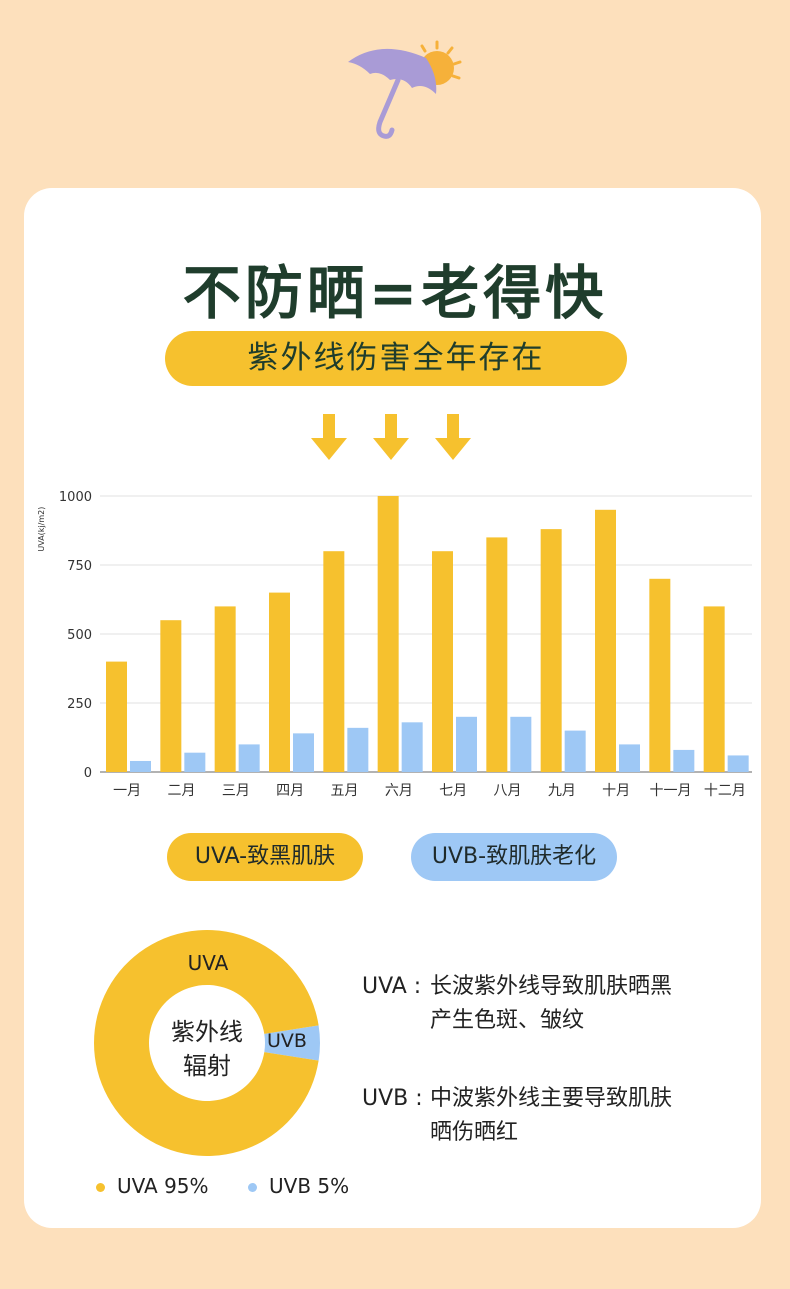 This screenshot has width=790, height=1289. What do you see at coordinates (616, 791) in the screenshot?
I see `x-tick-label: 十月` at bounding box center [616, 791].